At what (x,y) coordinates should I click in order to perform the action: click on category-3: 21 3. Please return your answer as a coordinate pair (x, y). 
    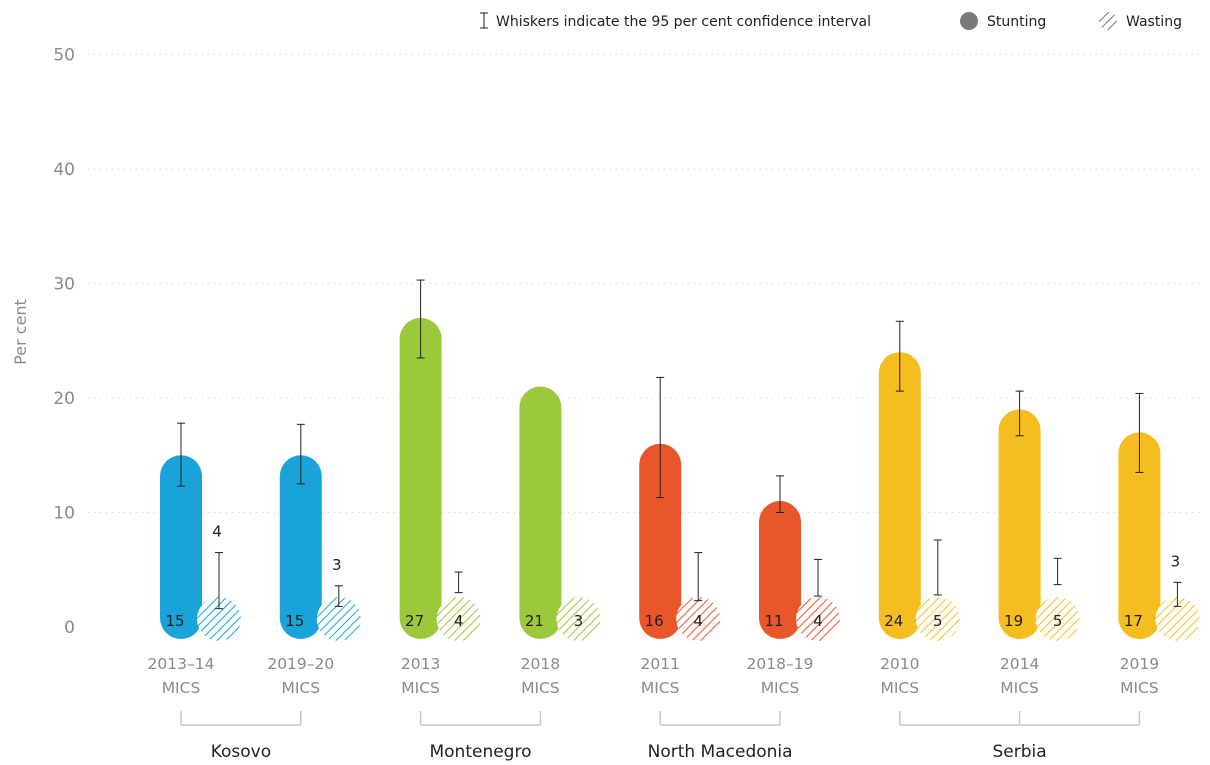
    Looking at the image, I should click on (560, 513).